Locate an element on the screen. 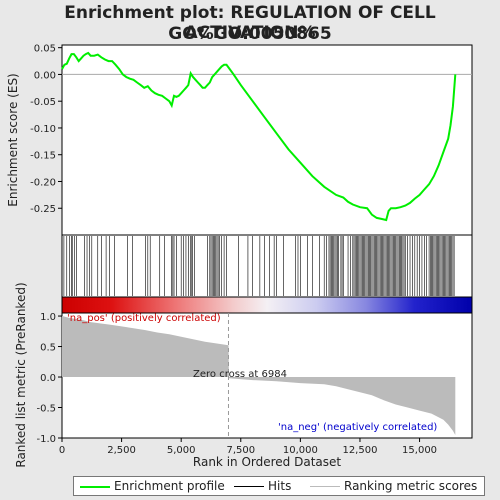 The image size is (500, 500). es-y-tick-label: 0.00 is located at coordinates (45, 75).